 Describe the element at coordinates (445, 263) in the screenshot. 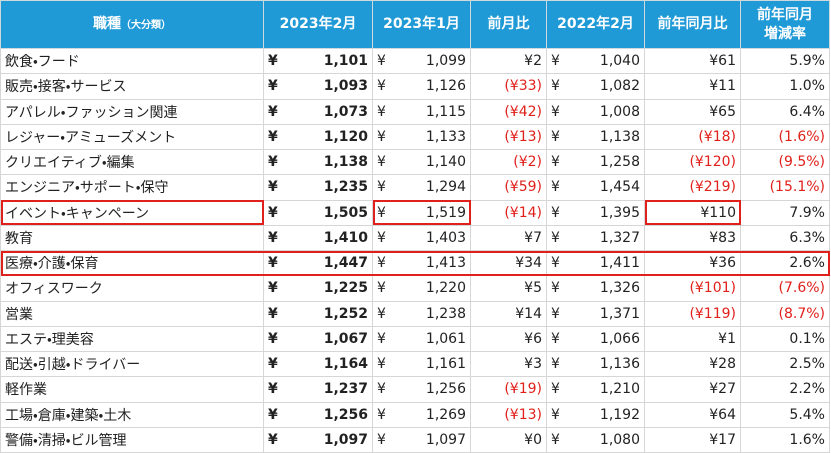

I see `amount: 1,413` at that location.